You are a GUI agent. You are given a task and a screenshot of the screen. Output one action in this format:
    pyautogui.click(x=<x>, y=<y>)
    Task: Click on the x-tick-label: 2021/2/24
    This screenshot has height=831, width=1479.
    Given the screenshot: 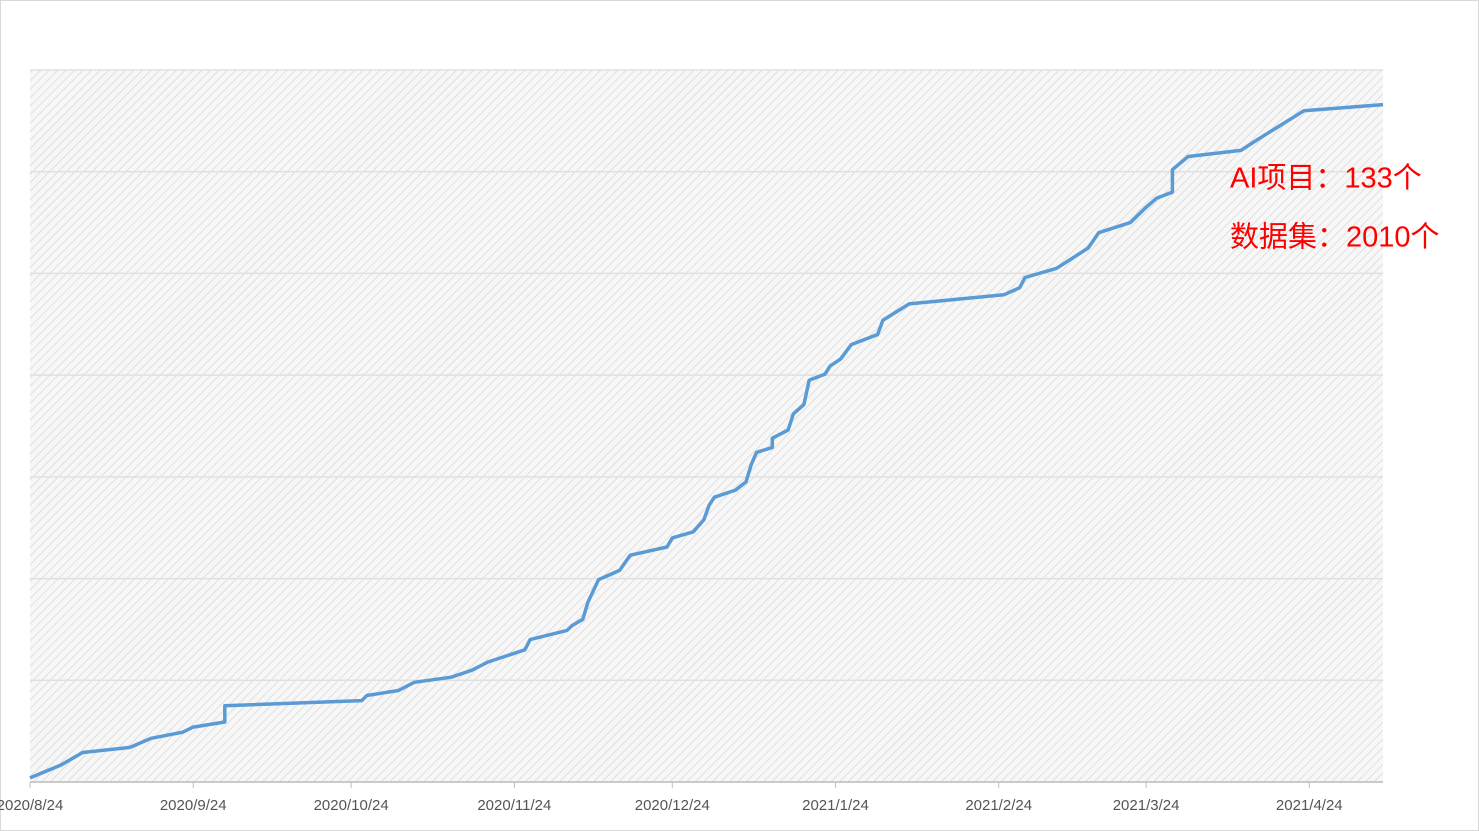 What is the action you would take?
    pyautogui.click(x=998, y=805)
    